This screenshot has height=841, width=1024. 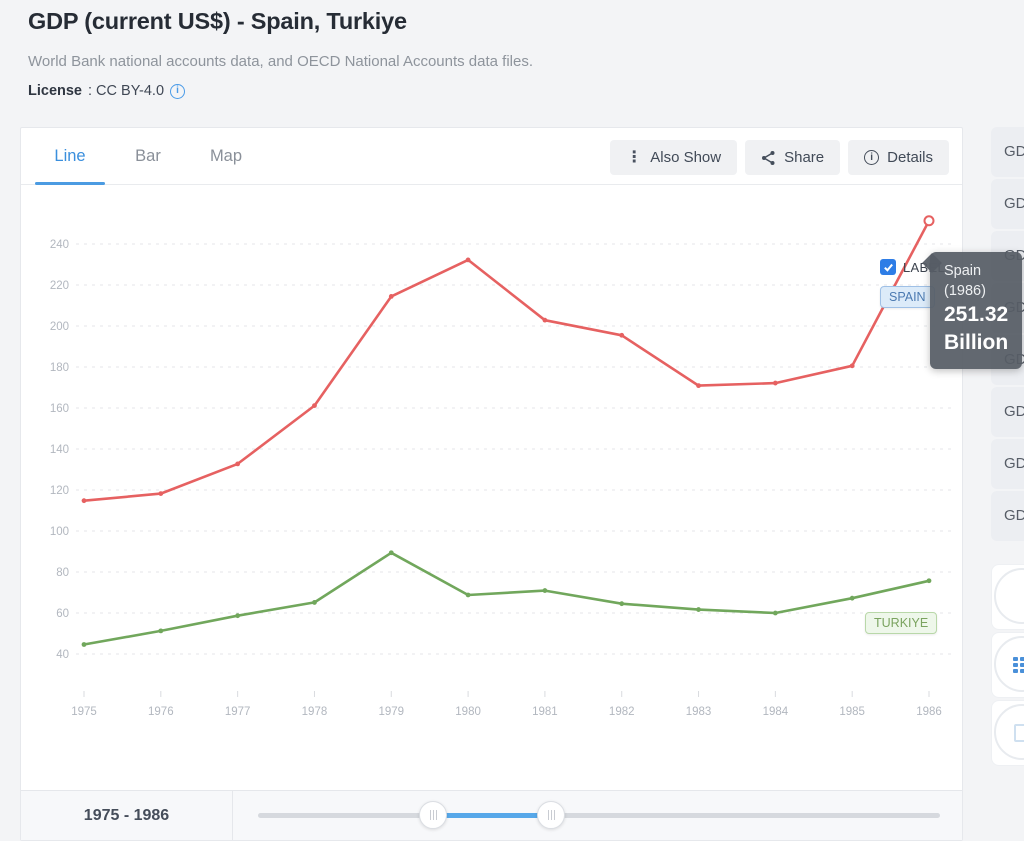 What do you see at coordinates (84, 712) in the screenshot?
I see `x-axis-tick-label: 1975` at bounding box center [84, 712].